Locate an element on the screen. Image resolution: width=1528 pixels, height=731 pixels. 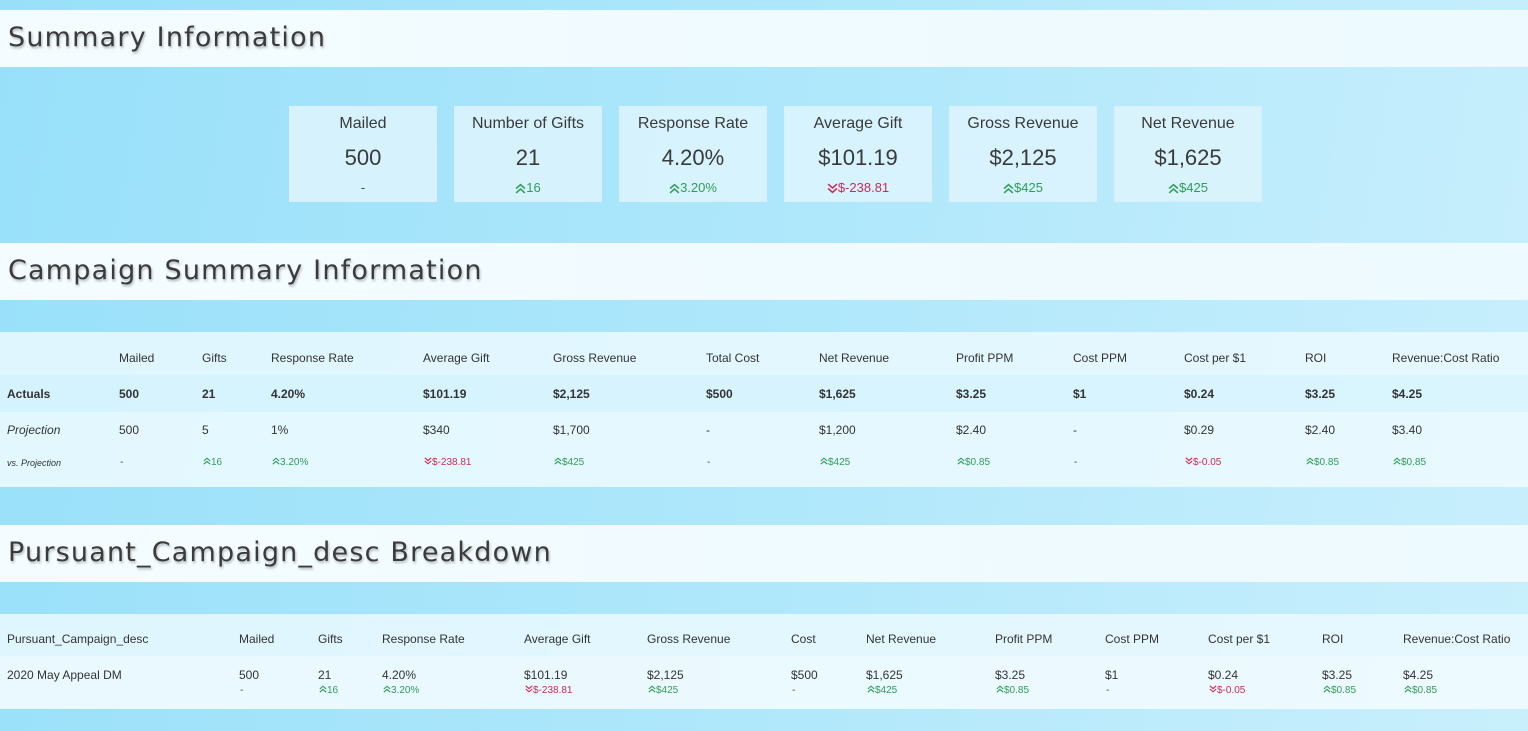
kpi-card: Average Gift $101.19 $-238.81 is located at coordinates (858, 154).